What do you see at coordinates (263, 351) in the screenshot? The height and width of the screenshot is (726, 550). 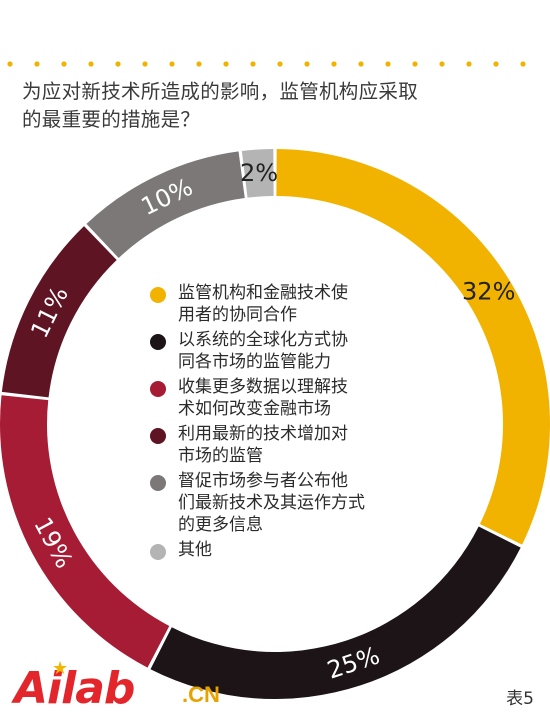 I see `legend-label: 以系统的全球化方式协 同各市场的监管能力` at bounding box center [263, 351].